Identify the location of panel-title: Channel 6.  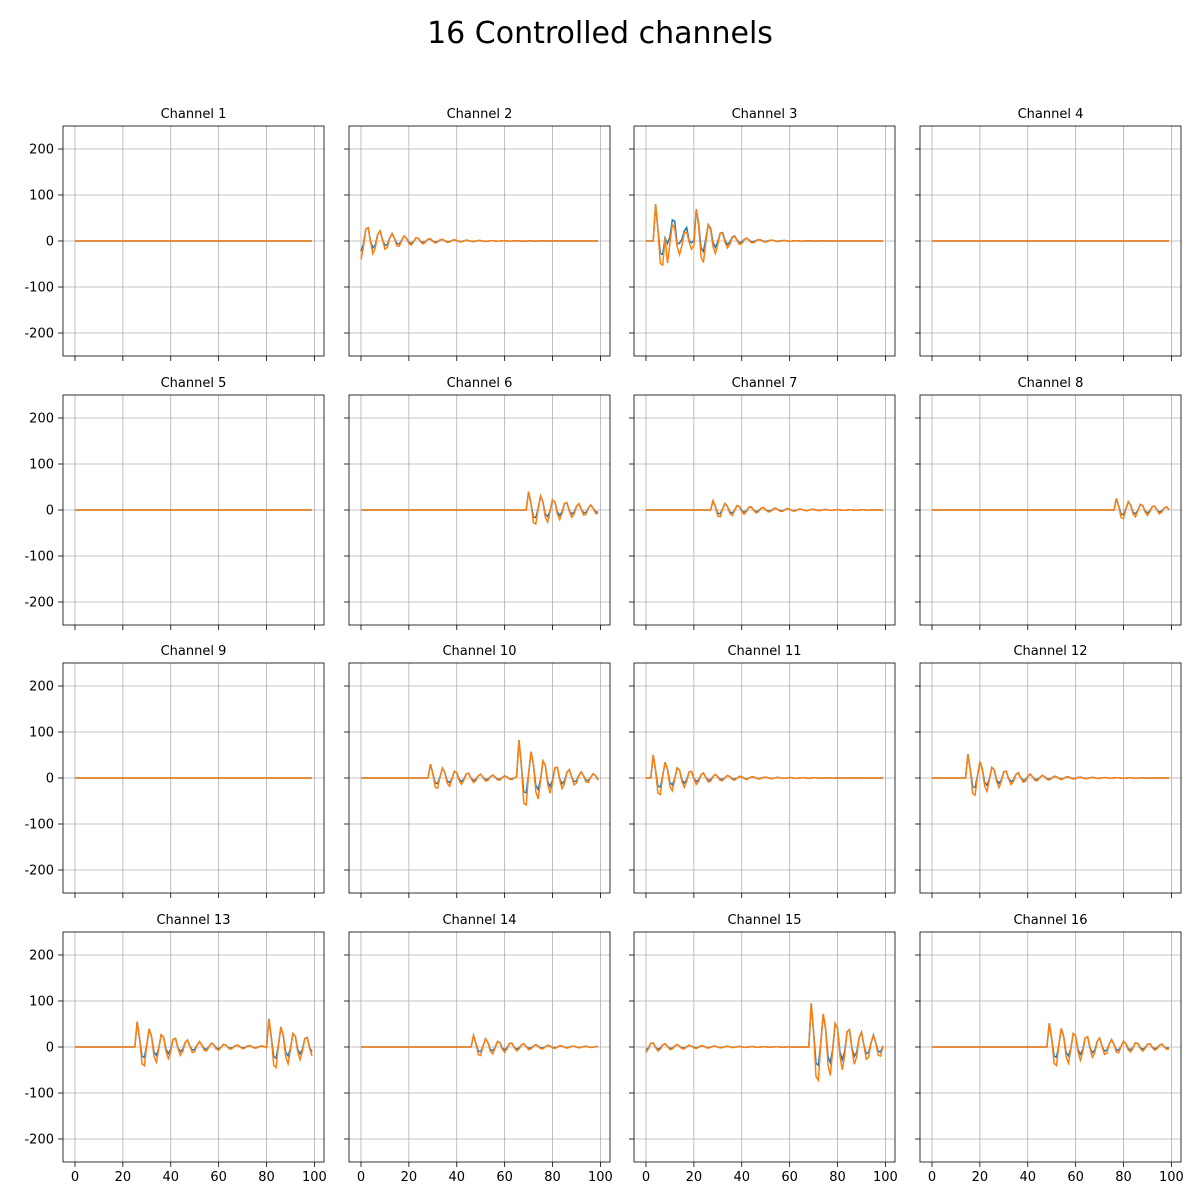
(480, 383).